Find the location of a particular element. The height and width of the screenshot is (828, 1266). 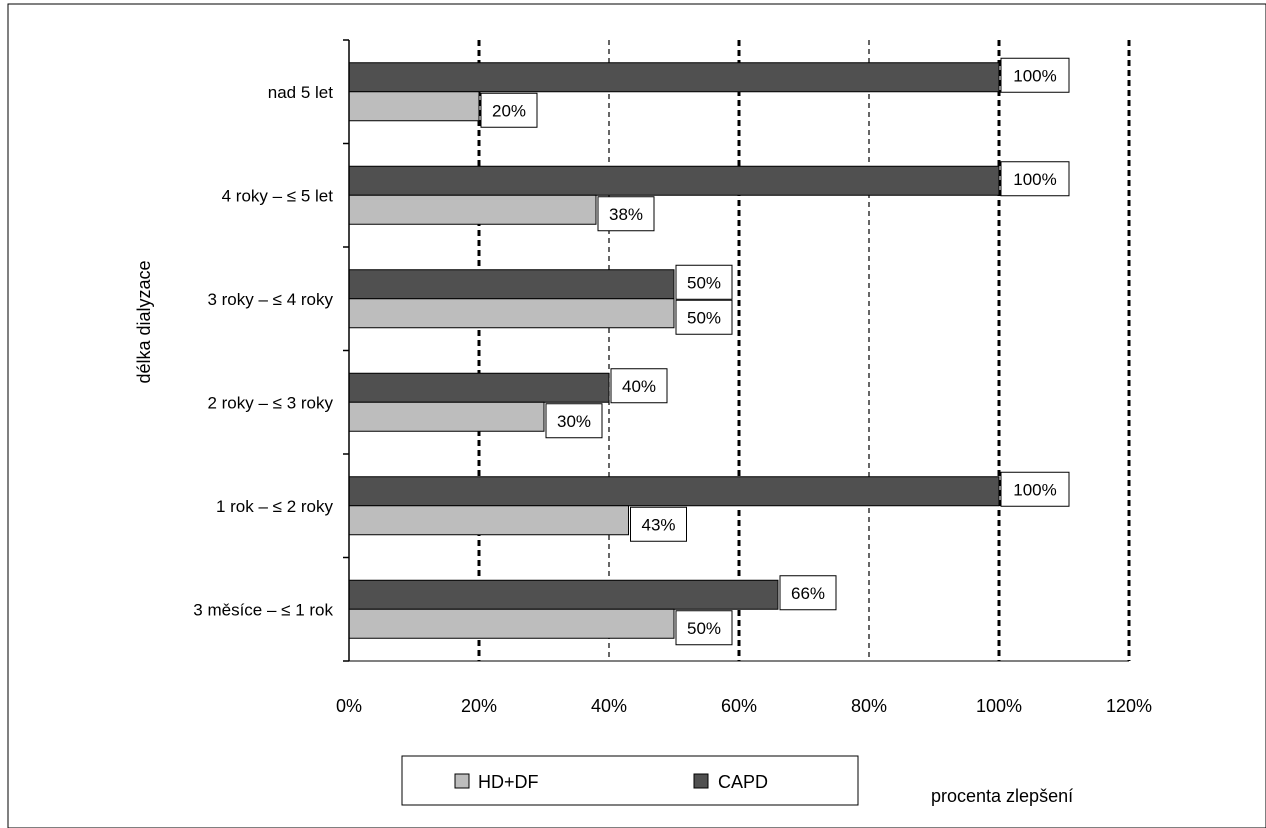

y-tick-label-2: 3 roky – ≤ 4 roky is located at coordinates (270, 299).